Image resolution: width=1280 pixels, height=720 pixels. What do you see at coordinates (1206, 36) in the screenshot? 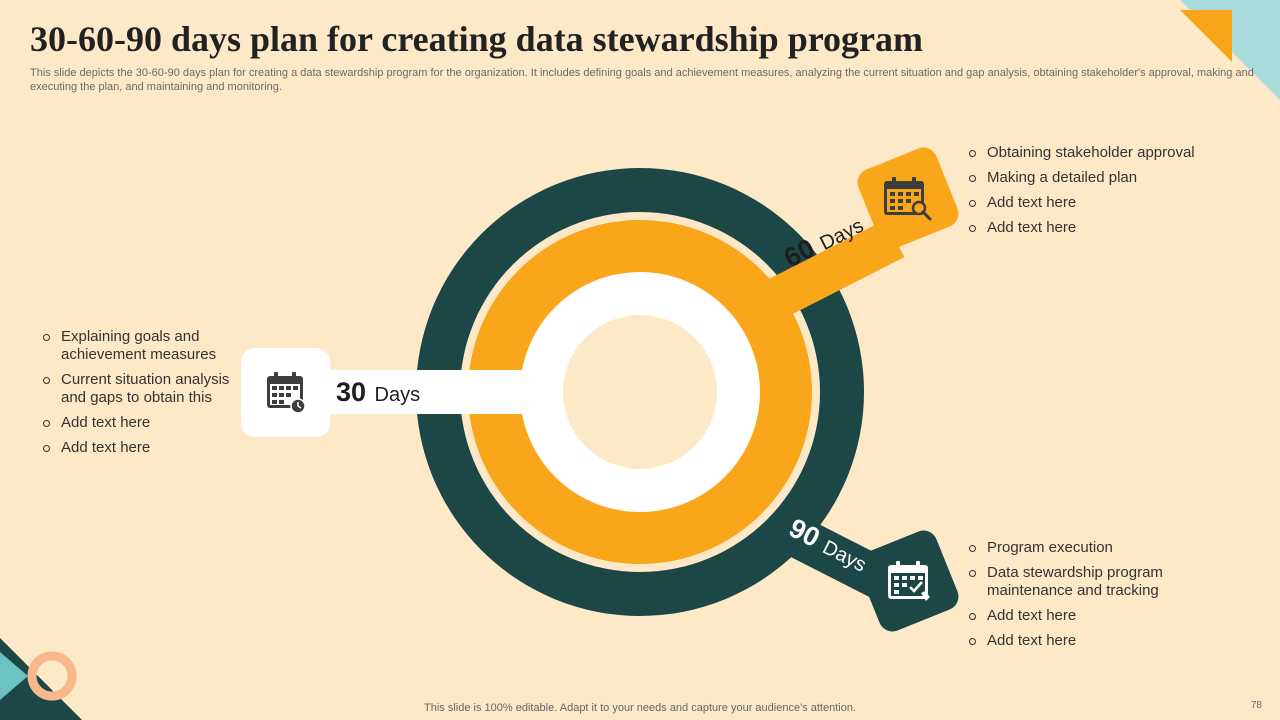
I see `corner-accent-orange` at bounding box center [1206, 36].